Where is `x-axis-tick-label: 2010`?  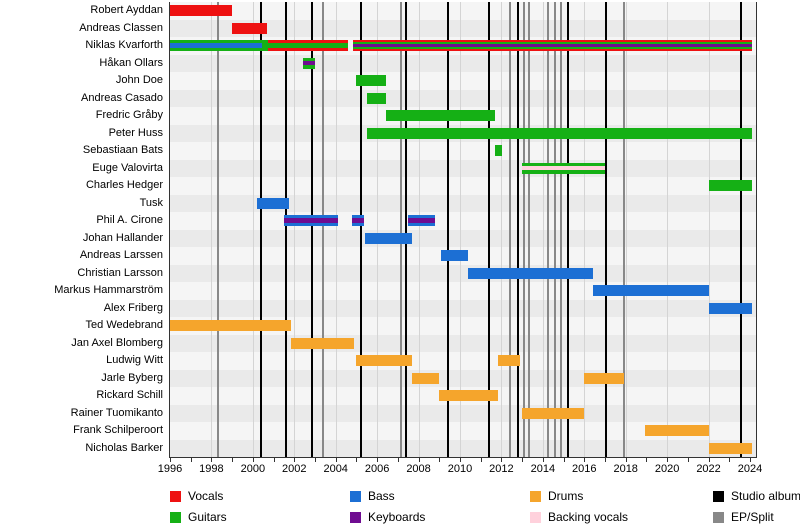
x-axis-tick-label: 2010 is located at coordinates (460, 469).